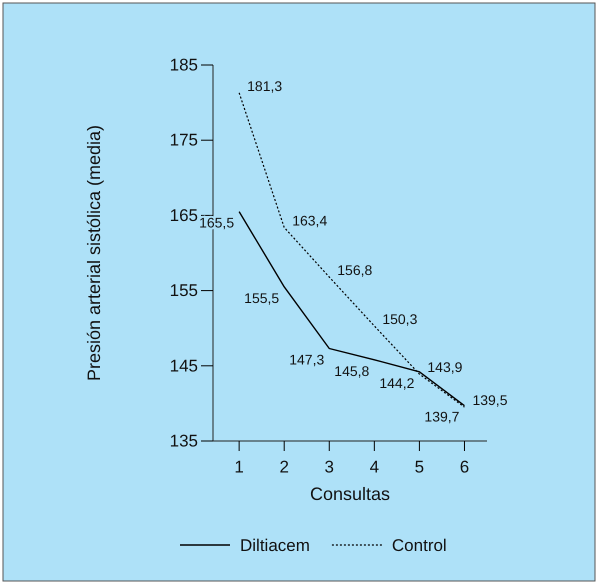  What do you see at coordinates (350, 494) in the screenshot?
I see `x-axis-title: Consultas` at bounding box center [350, 494].